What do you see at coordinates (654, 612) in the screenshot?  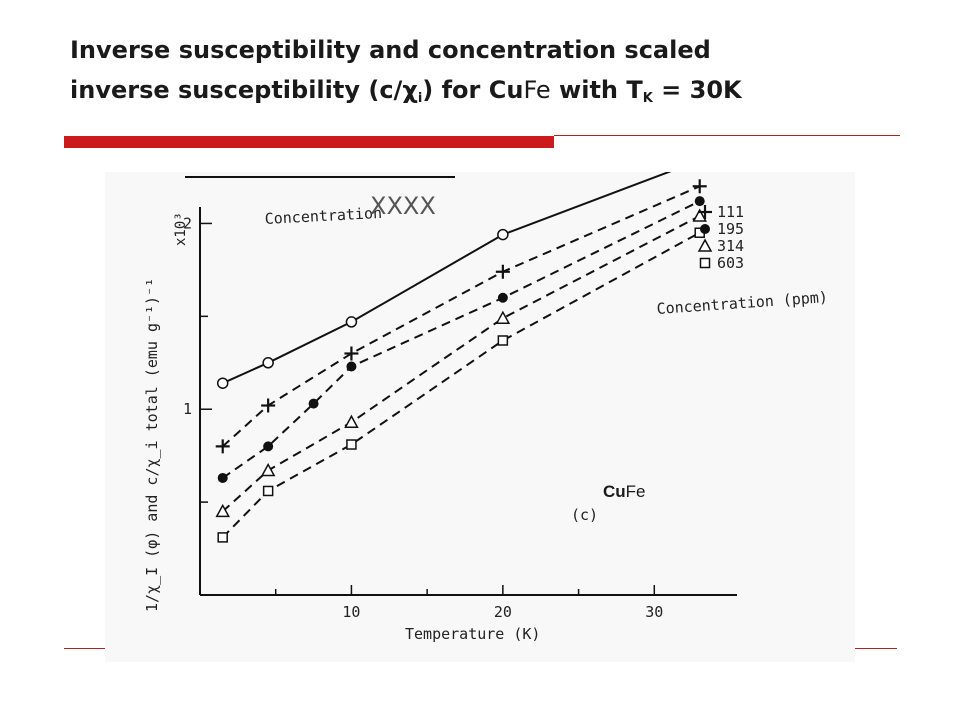 I see `x-tick-label: 30` at bounding box center [654, 612].